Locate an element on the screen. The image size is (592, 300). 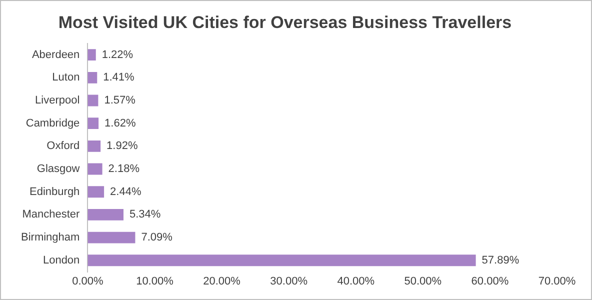
chart-title: Most Visited UK Cities for Overseas Business Travellers is located at coordinates (285, 22).